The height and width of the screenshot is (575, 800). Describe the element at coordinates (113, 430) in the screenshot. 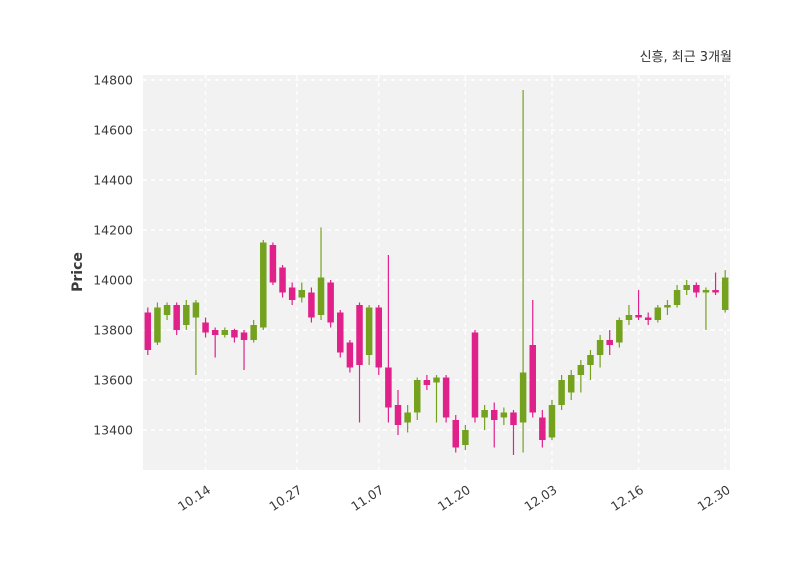

I see `y-tick-label: 13400` at that location.